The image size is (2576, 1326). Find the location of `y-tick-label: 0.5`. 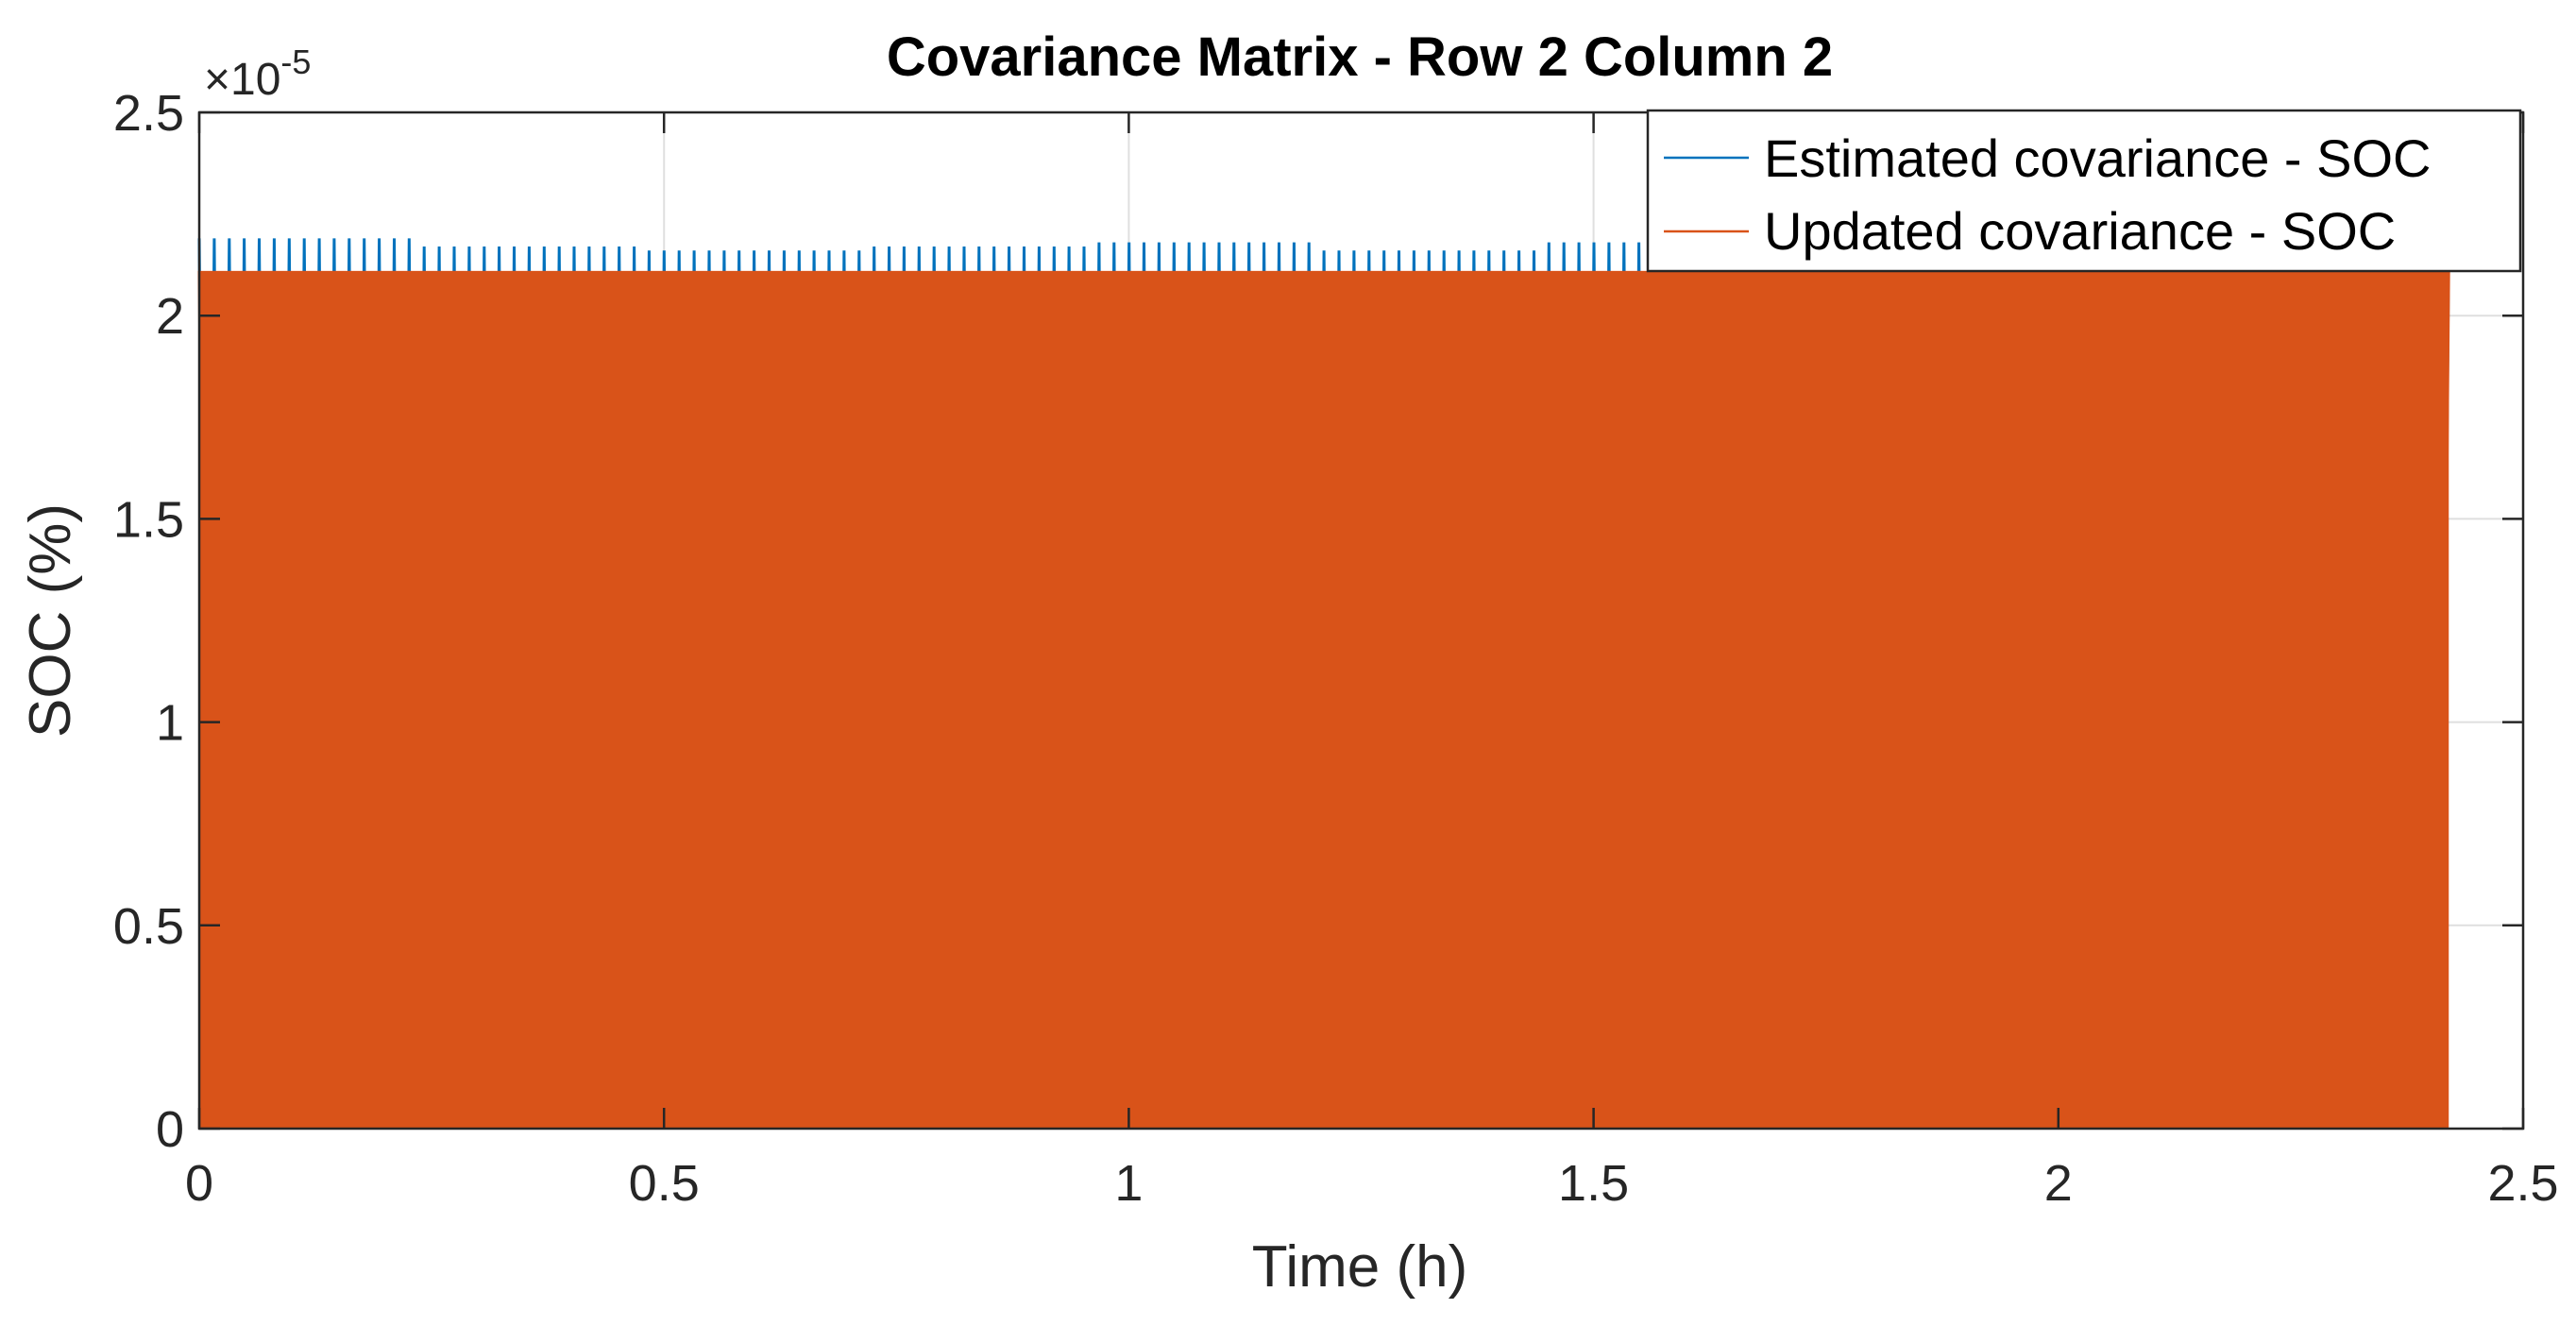

y-tick-label: 0.5 is located at coordinates (148, 926).